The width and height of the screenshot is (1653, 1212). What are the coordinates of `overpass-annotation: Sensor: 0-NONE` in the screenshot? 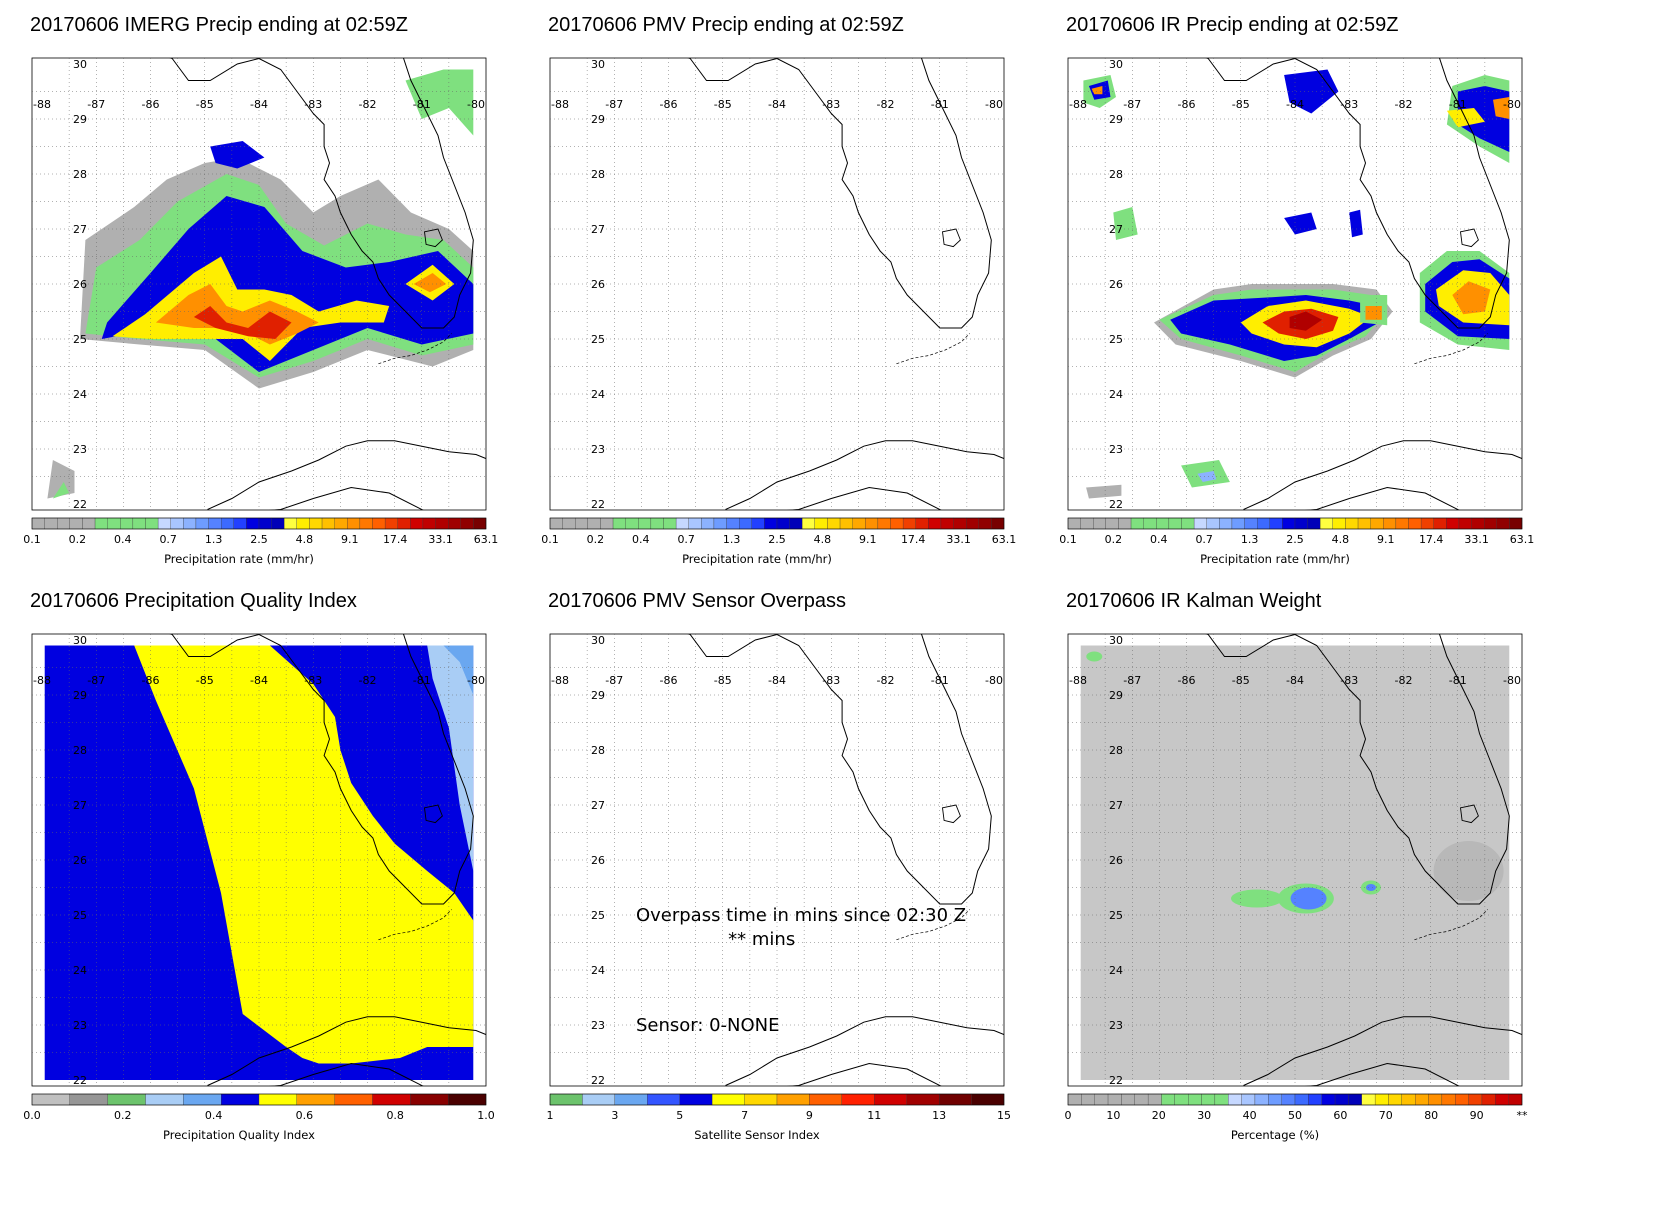 It's located at (708, 1025).